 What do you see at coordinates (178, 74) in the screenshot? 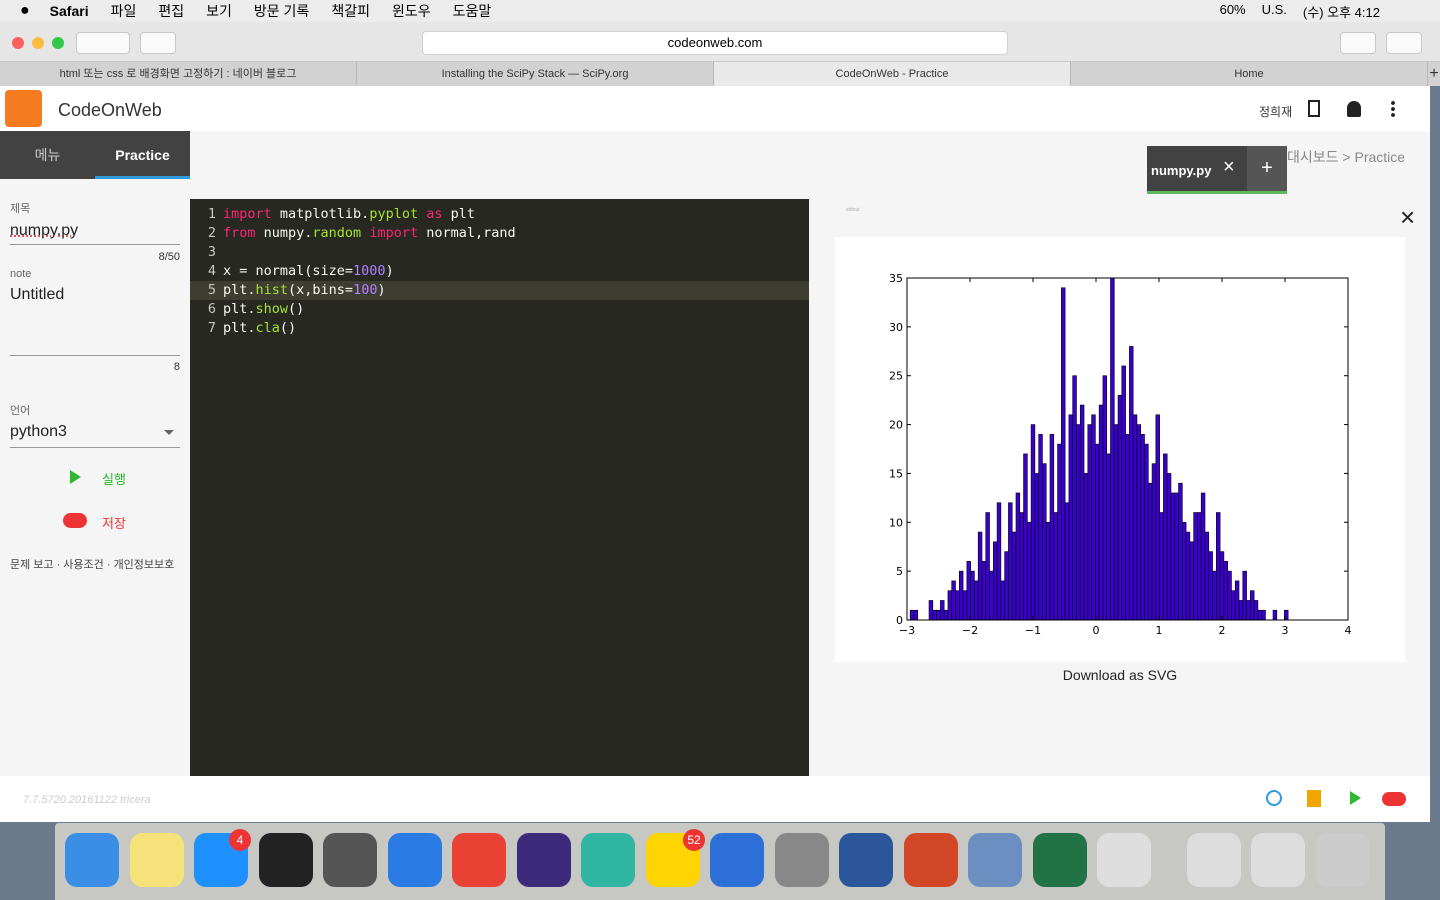
I see `browser-tab: html 또는 css 로 배경화면 고정하기 : 네이버 블로그` at bounding box center [178, 74].